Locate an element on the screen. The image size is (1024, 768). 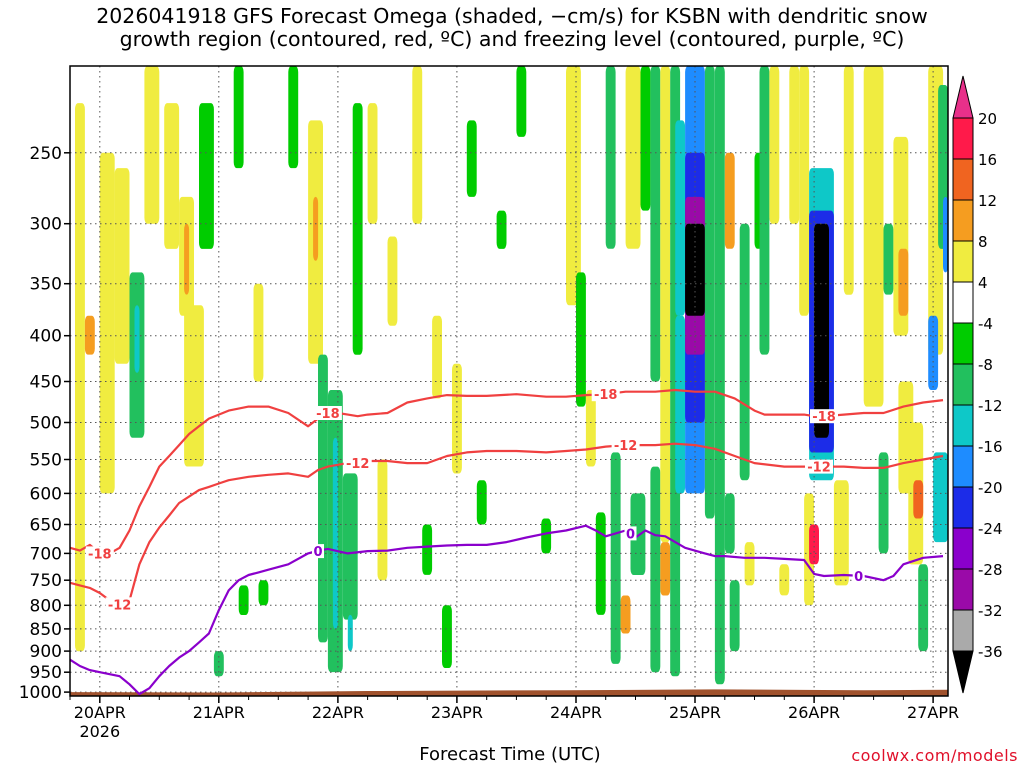
colorbar-label: -8 is located at coordinates (985, 365).